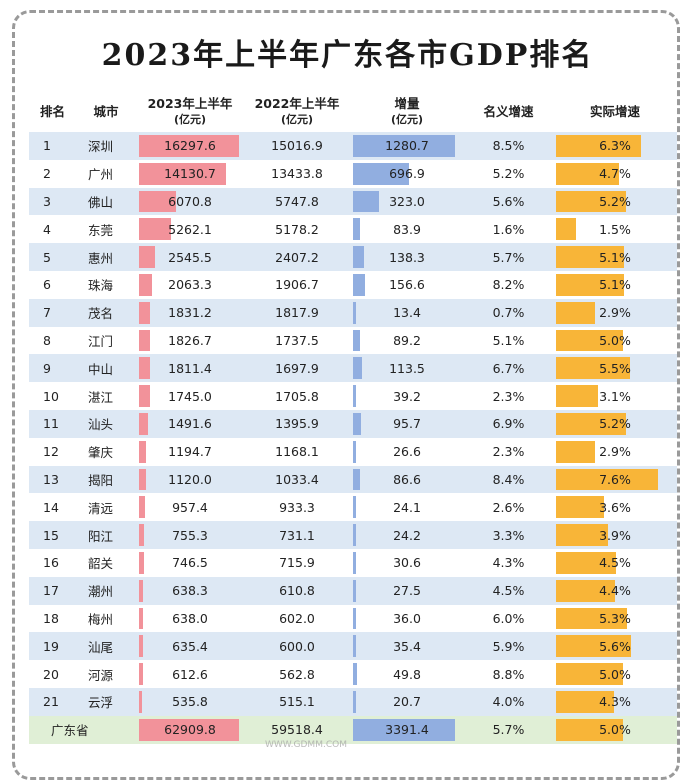 This screenshot has height=780, width=695. I want to click on increase-value: 95.7, so click(407, 424).